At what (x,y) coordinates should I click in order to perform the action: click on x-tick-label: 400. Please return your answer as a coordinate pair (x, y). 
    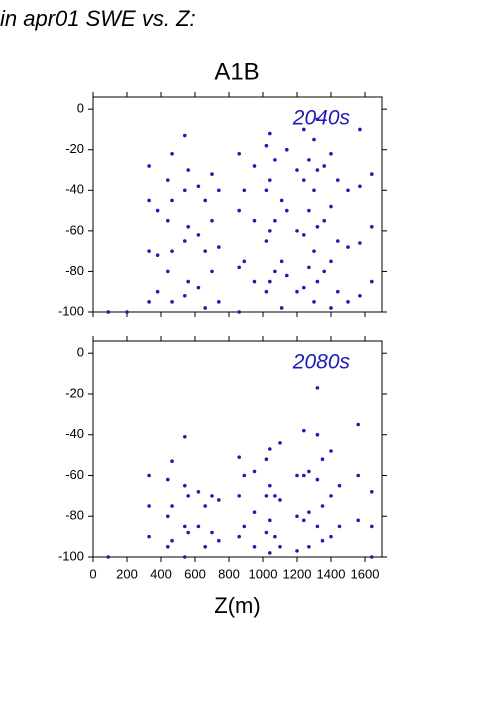
    Looking at the image, I should click on (161, 573).